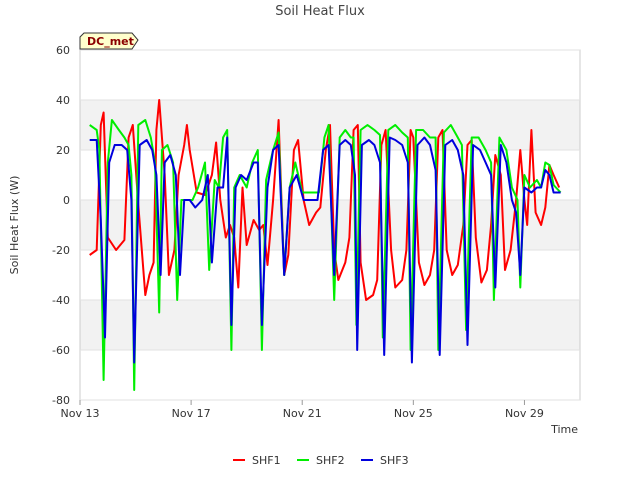 The image size is (640, 480). Describe the element at coordinates (63, 150) in the screenshot. I see `y-tick-label: 20` at that location.